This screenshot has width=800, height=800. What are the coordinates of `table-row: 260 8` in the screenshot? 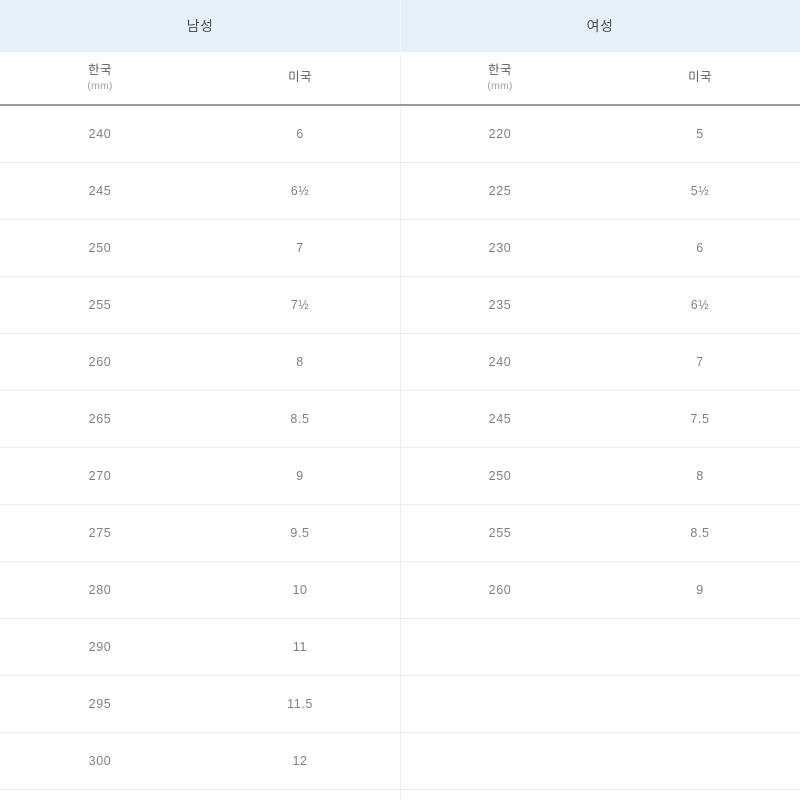 It's located at (200, 362).